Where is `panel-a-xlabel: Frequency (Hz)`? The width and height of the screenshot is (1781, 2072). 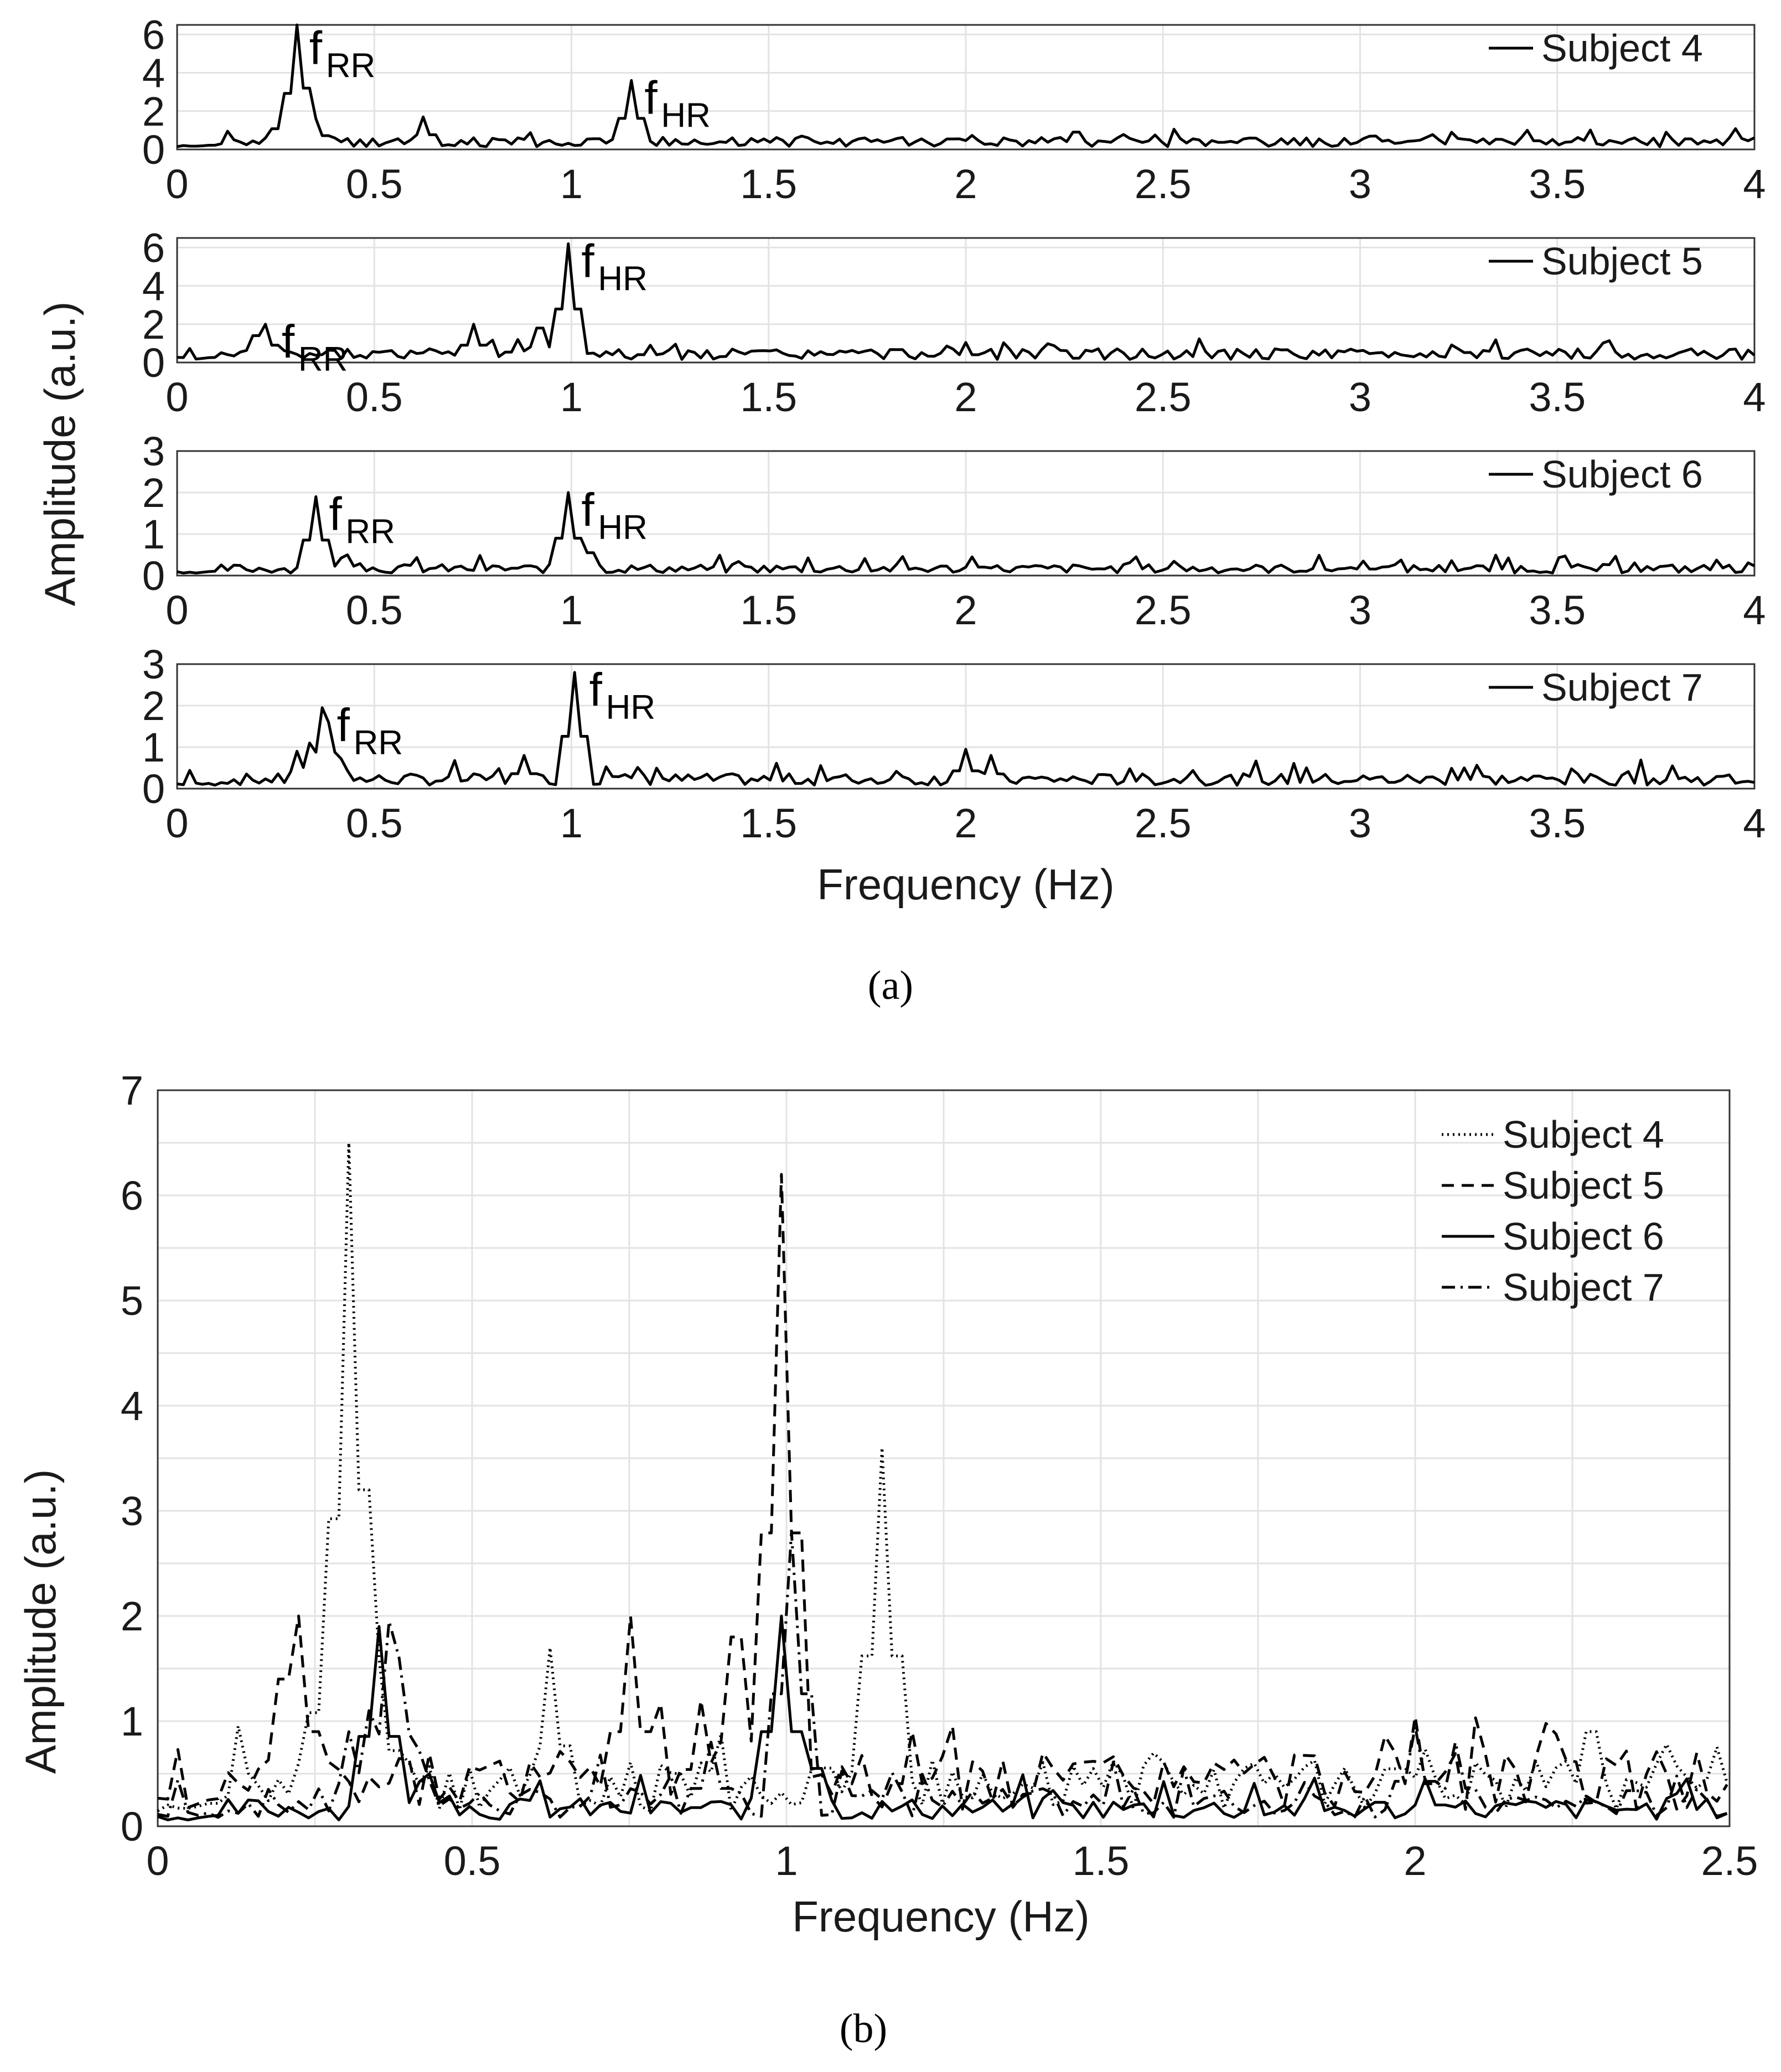 panel-a-xlabel: Frequency (Hz) is located at coordinates (965, 885).